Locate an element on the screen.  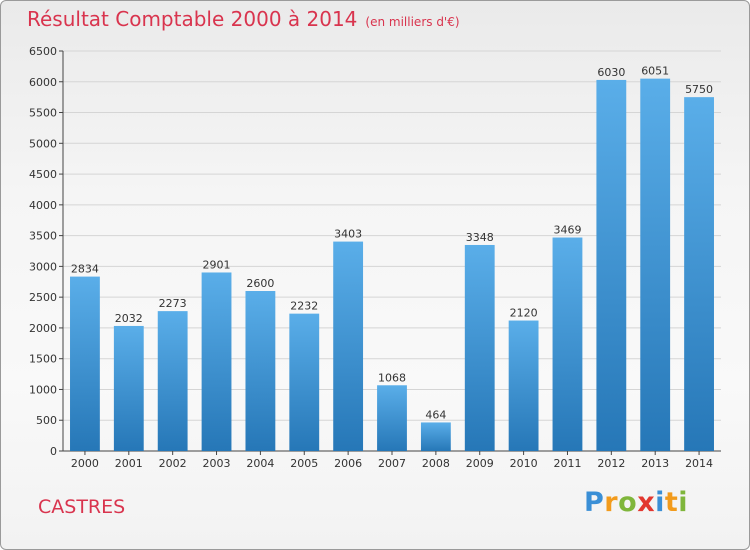
bar-value-label: 464 is located at coordinates (435, 414).